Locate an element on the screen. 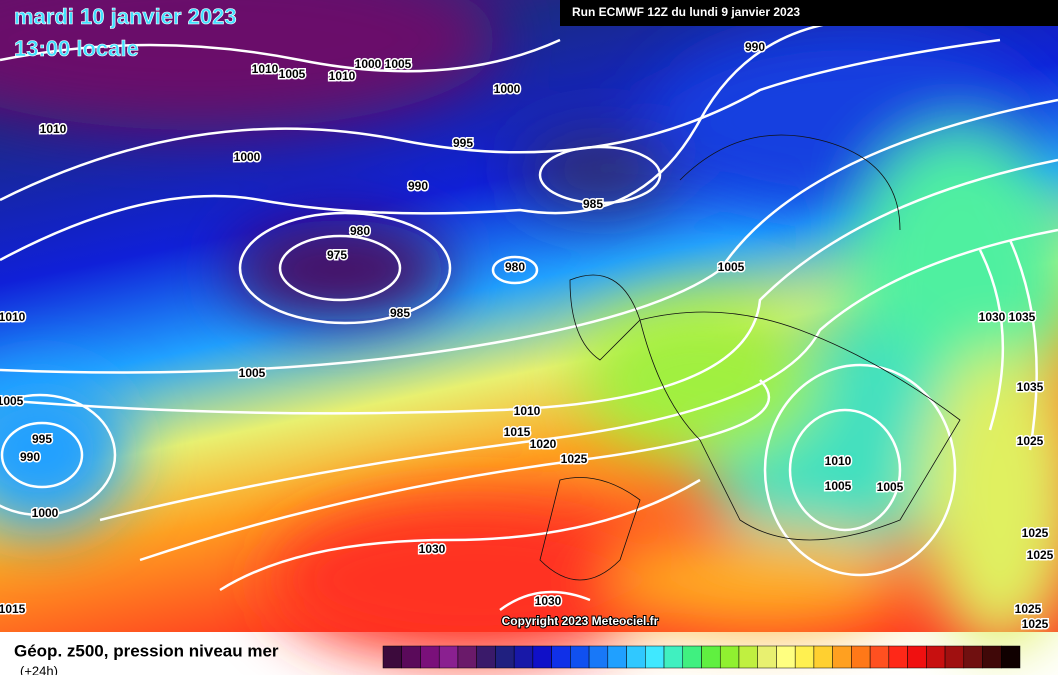 This screenshot has height=675, width=1058. copyright: Copyright 2023 Meteociel.fr is located at coordinates (580, 621).